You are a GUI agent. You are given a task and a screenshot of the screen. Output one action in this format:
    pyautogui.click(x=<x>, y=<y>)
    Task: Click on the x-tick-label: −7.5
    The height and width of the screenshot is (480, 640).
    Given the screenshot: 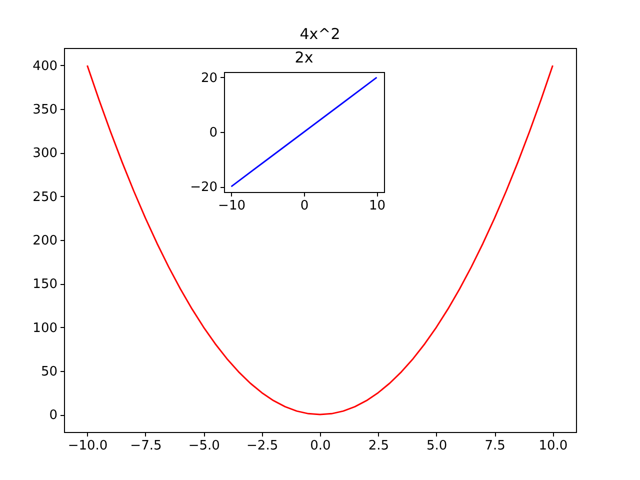 What is the action you would take?
    pyautogui.click(x=146, y=446)
    